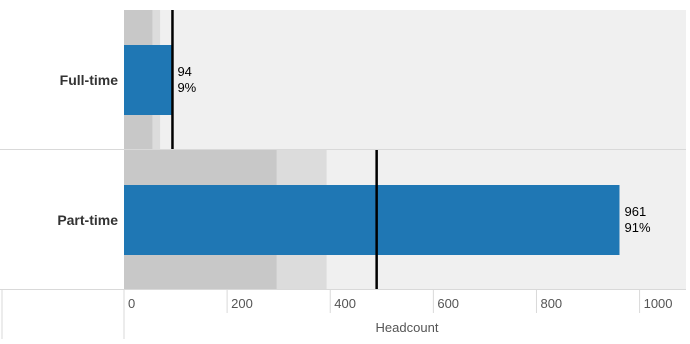 This screenshot has width=690, height=344. What do you see at coordinates (148, 80) in the screenshot?
I see `bar-full-time` at bounding box center [148, 80].